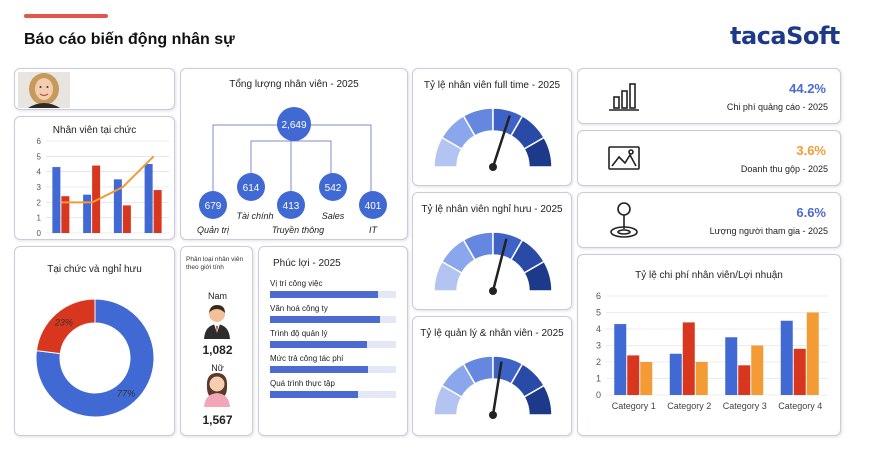  Describe the element at coordinates (302, 383) in the screenshot. I see `benefit-label: Quá trình thực tập` at that location.